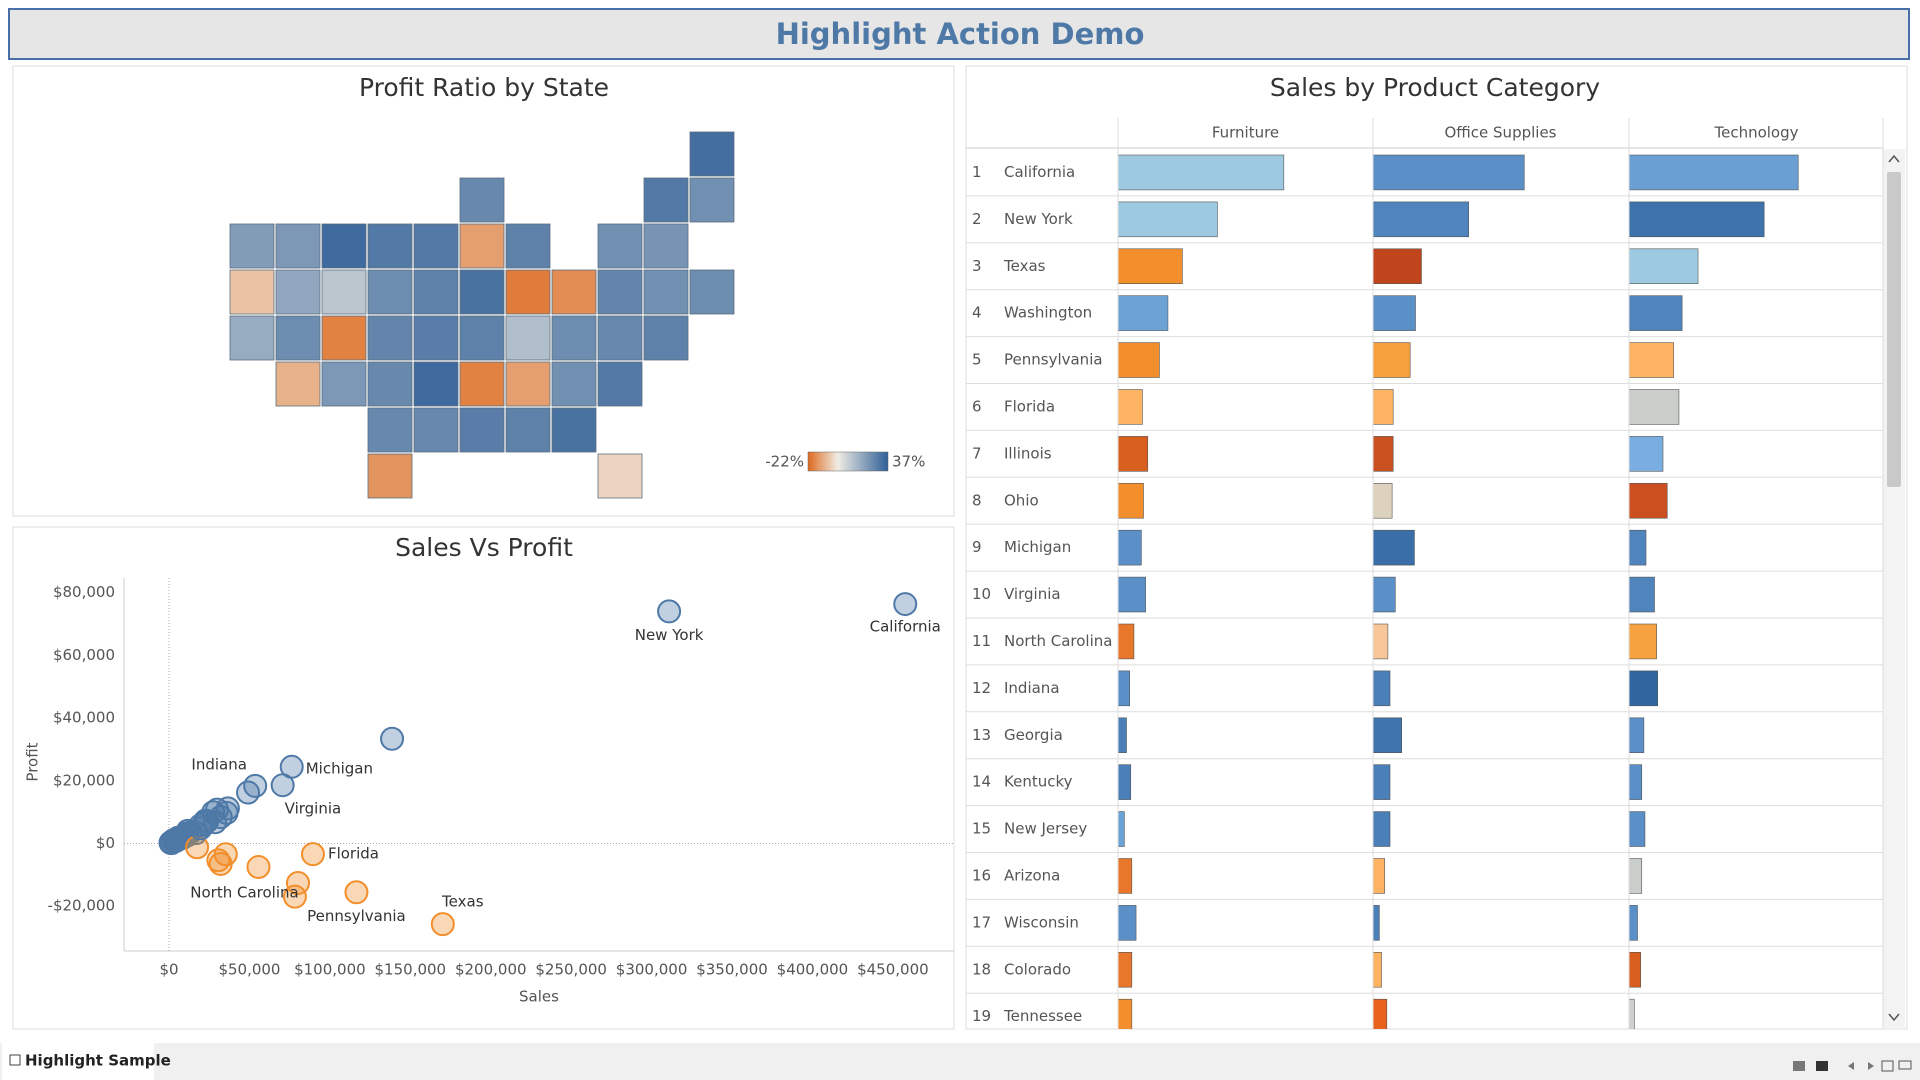 This screenshot has height=1080, width=1920. What do you see at coordinates (1048, 313) in the screenshot?
I see `state-name: Washington` at bounding box center [1048, 313].